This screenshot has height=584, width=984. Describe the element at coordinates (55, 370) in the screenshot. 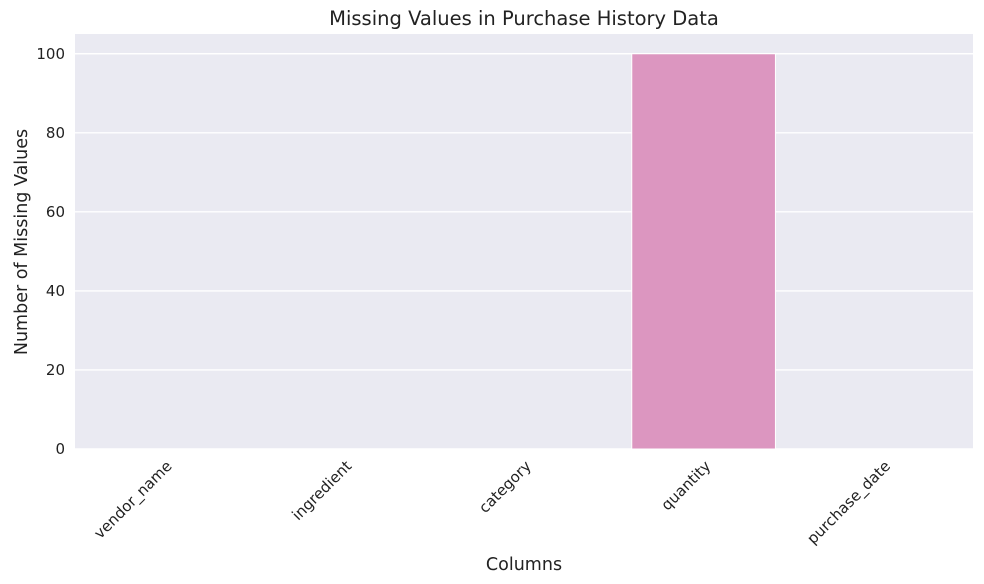

I see `y-tick-label: 20` at that location.